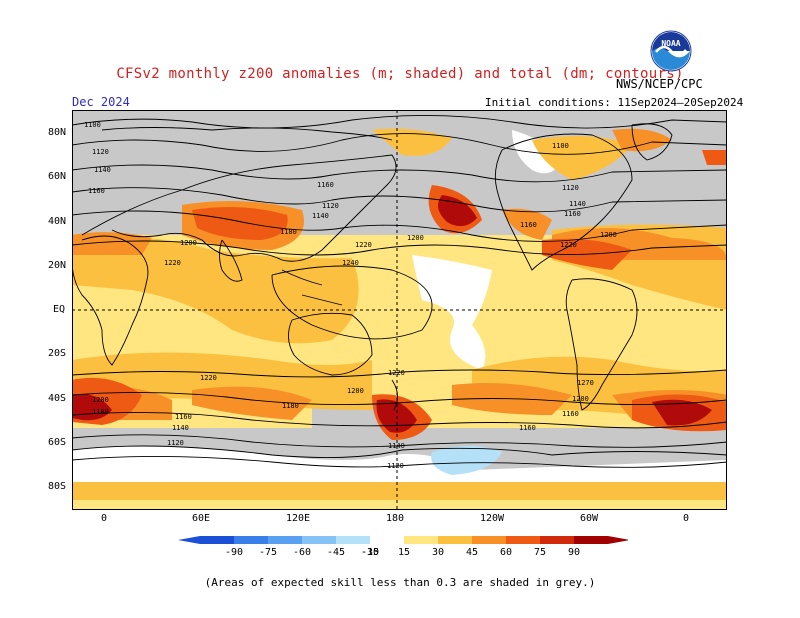 Image resolution: width=800 pixels, height=618 pixels. Describe the element at coordinates (350, 263) in the screenshot. I see `contour-label: 1240` at that location.